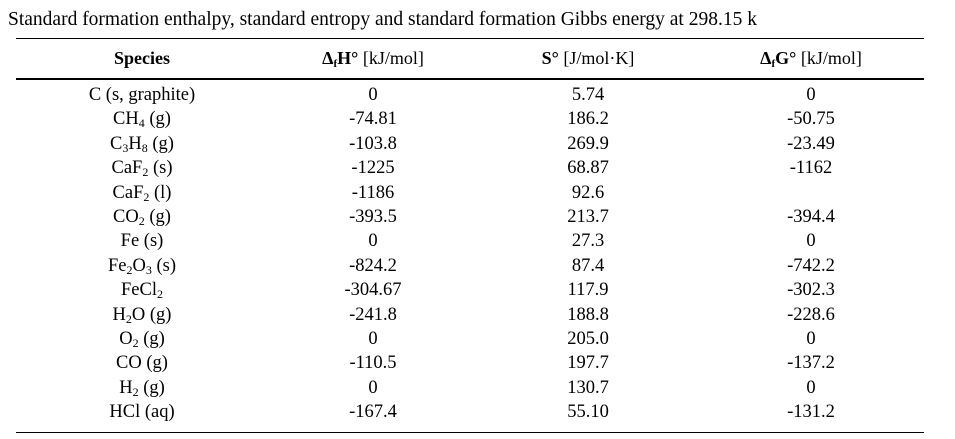  I want to click on entropy-cell: 117.9, so click(588, 290).